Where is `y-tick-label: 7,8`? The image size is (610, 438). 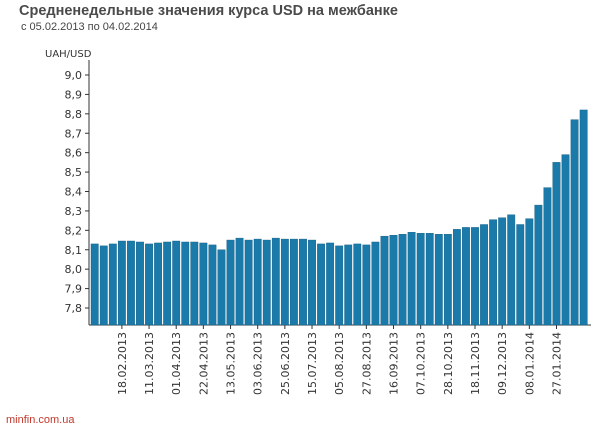
y-tick-label: 7,8 is located at coordinates (74, 308).